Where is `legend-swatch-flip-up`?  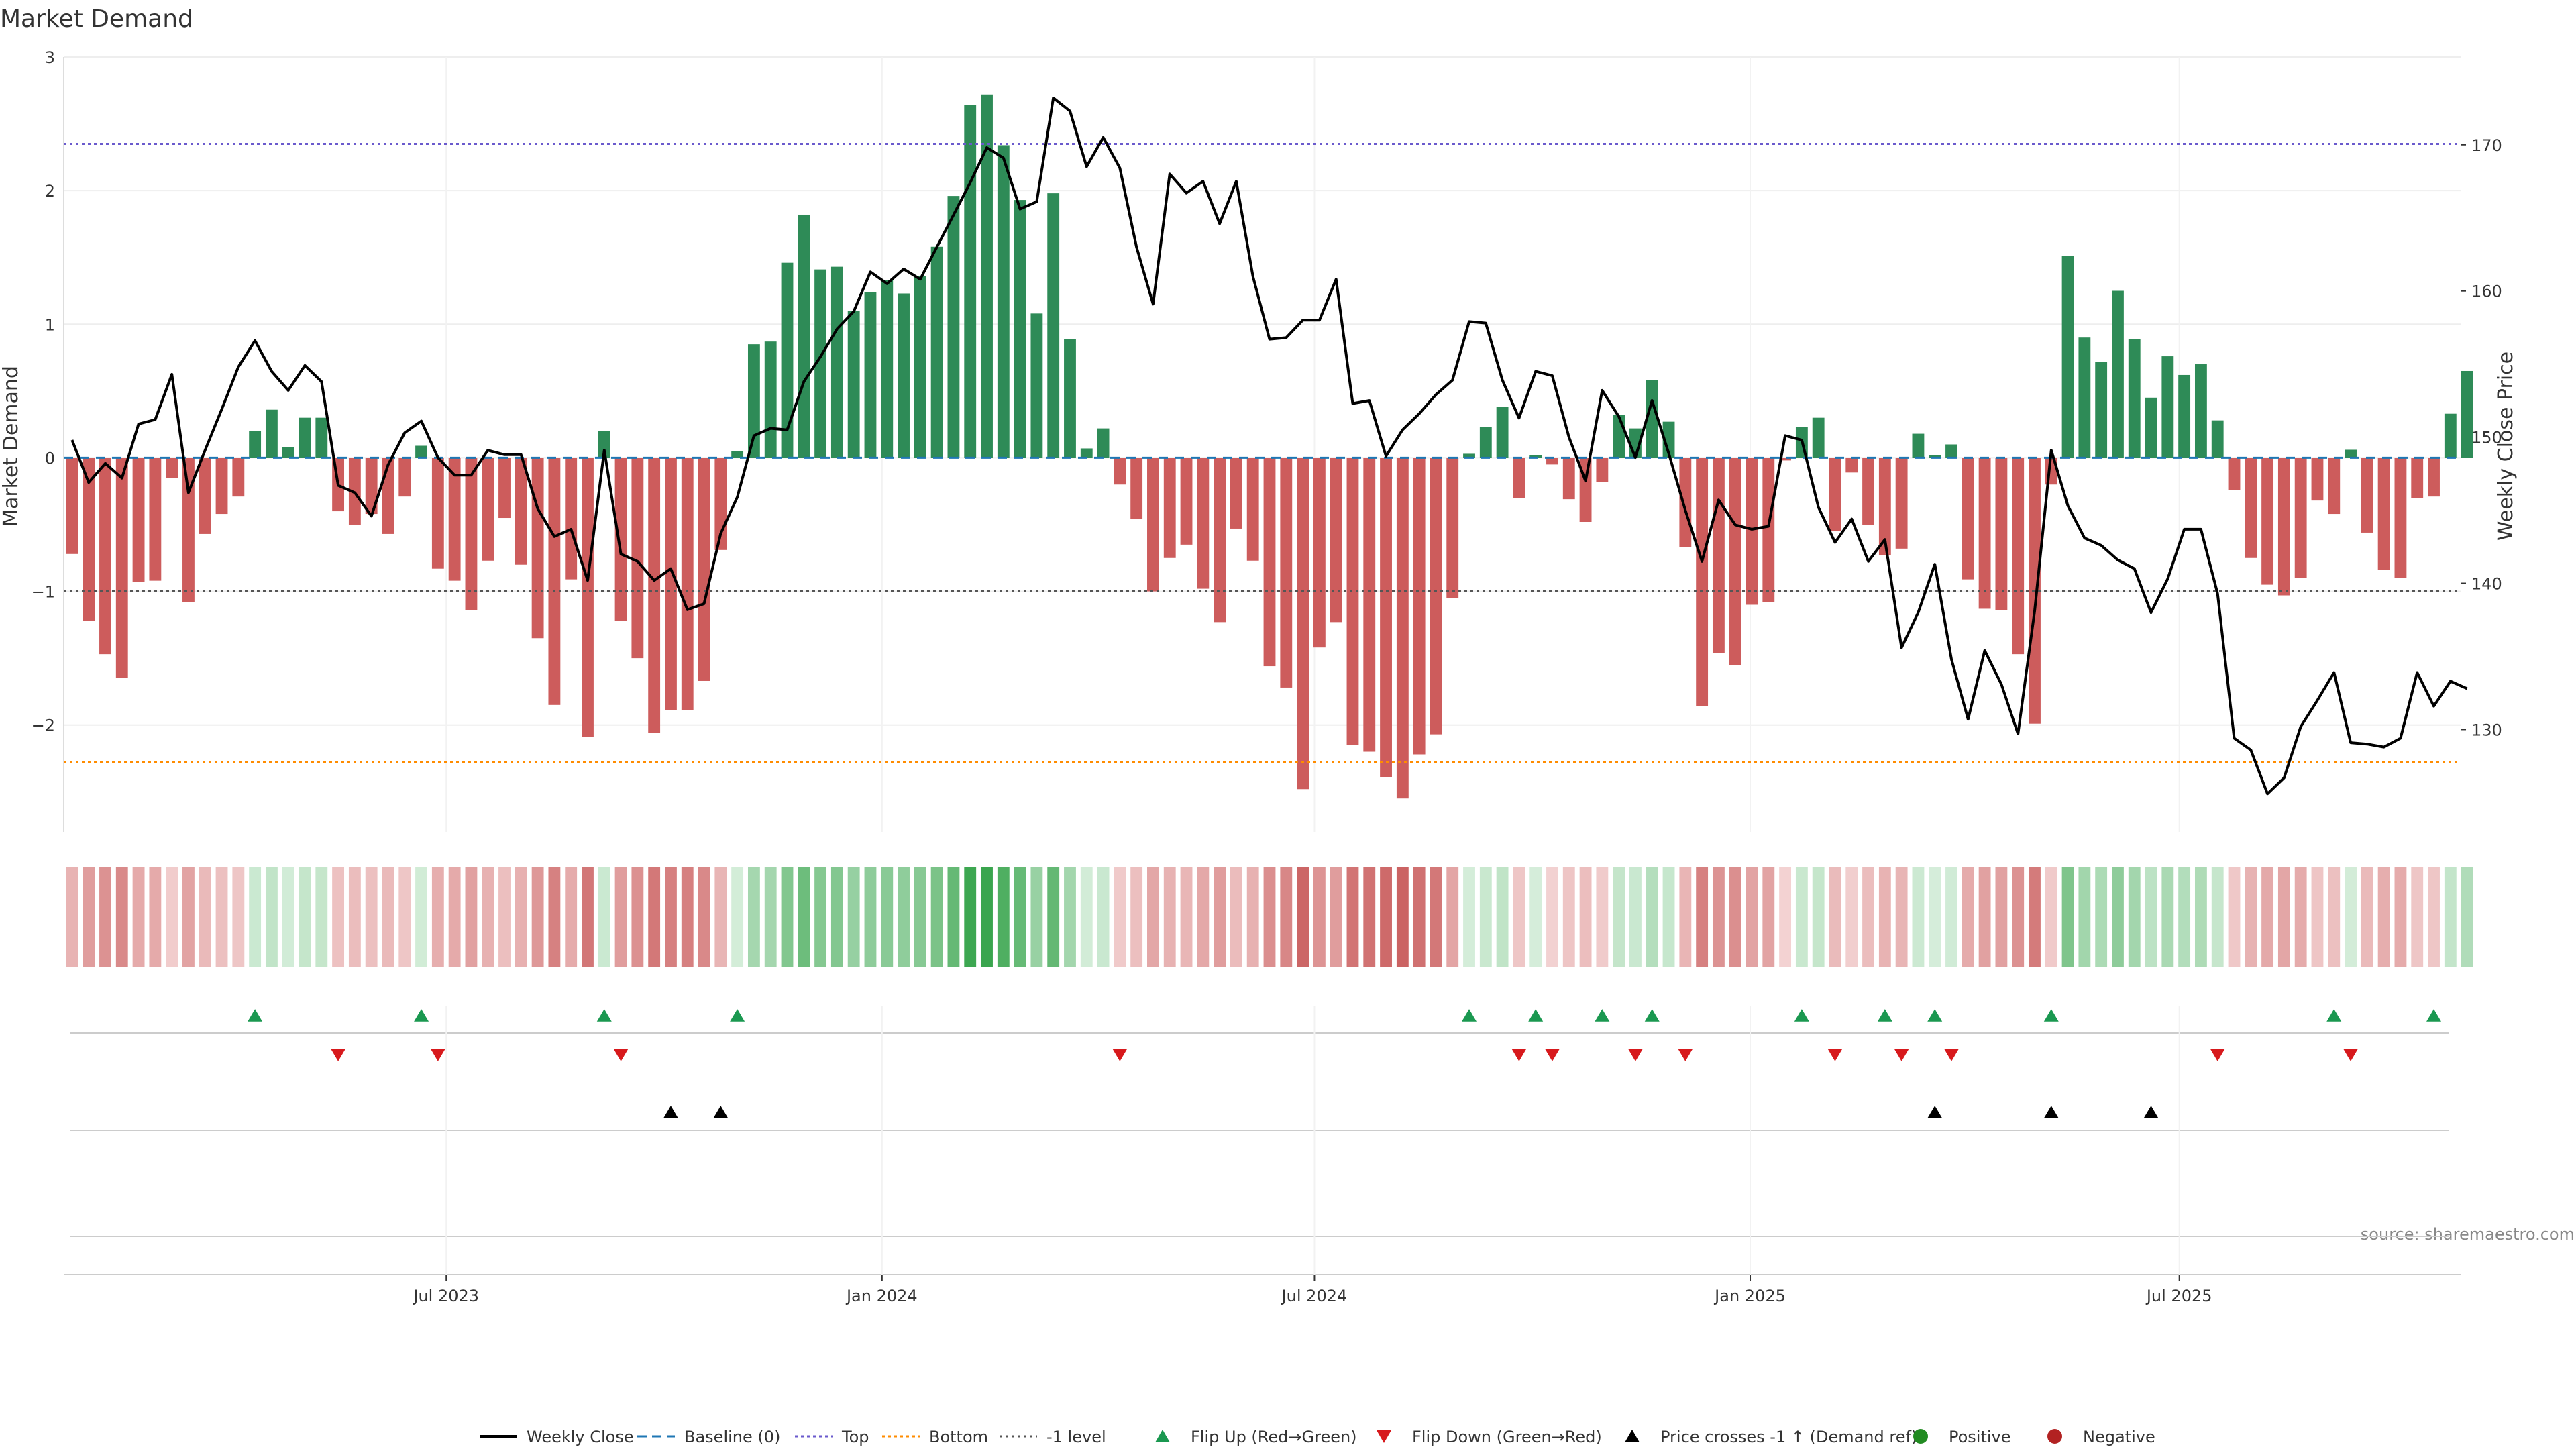
legend-swatch-flip-up is located at coordinates (1162, 1436).